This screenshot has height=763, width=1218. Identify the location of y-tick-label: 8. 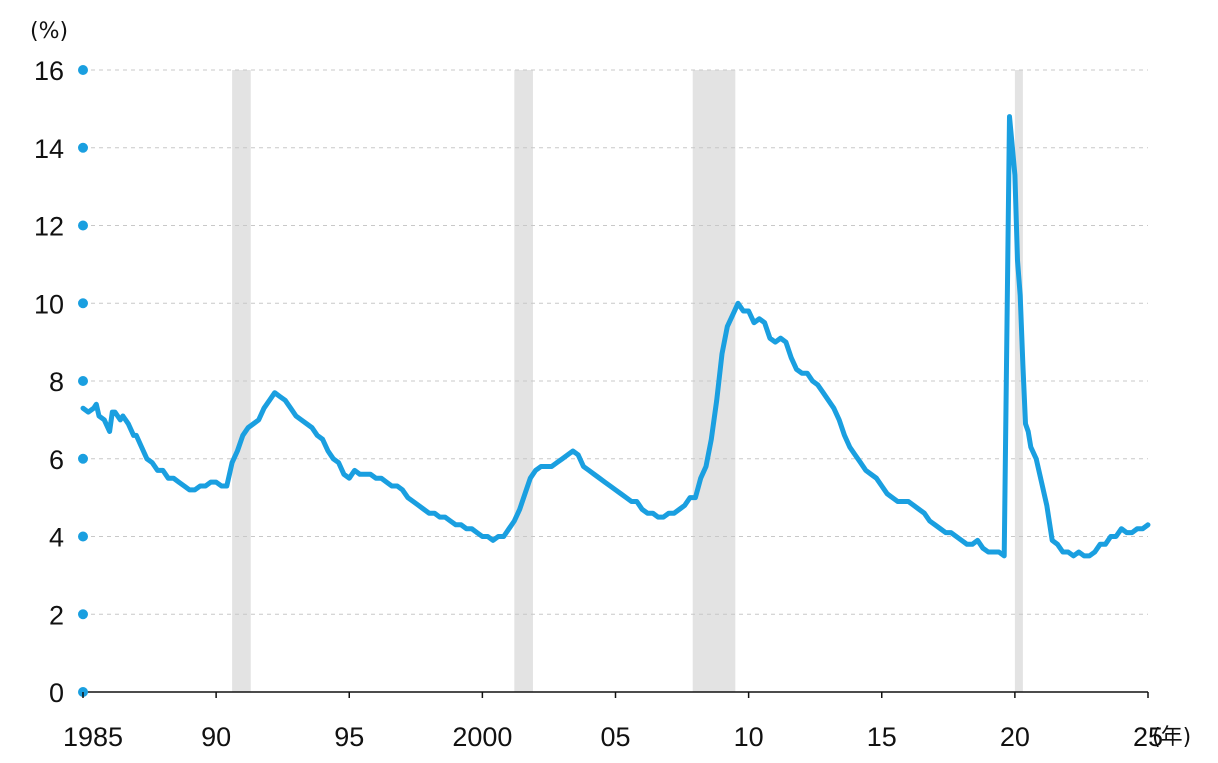
(56, 382).